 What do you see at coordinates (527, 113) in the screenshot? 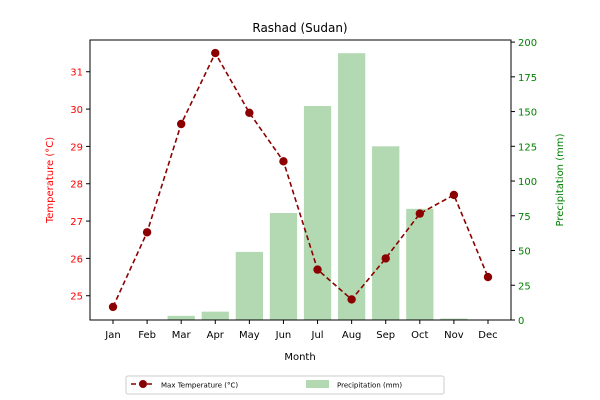
I see `right-tick-label: 150` at bounding box center [527, 113].